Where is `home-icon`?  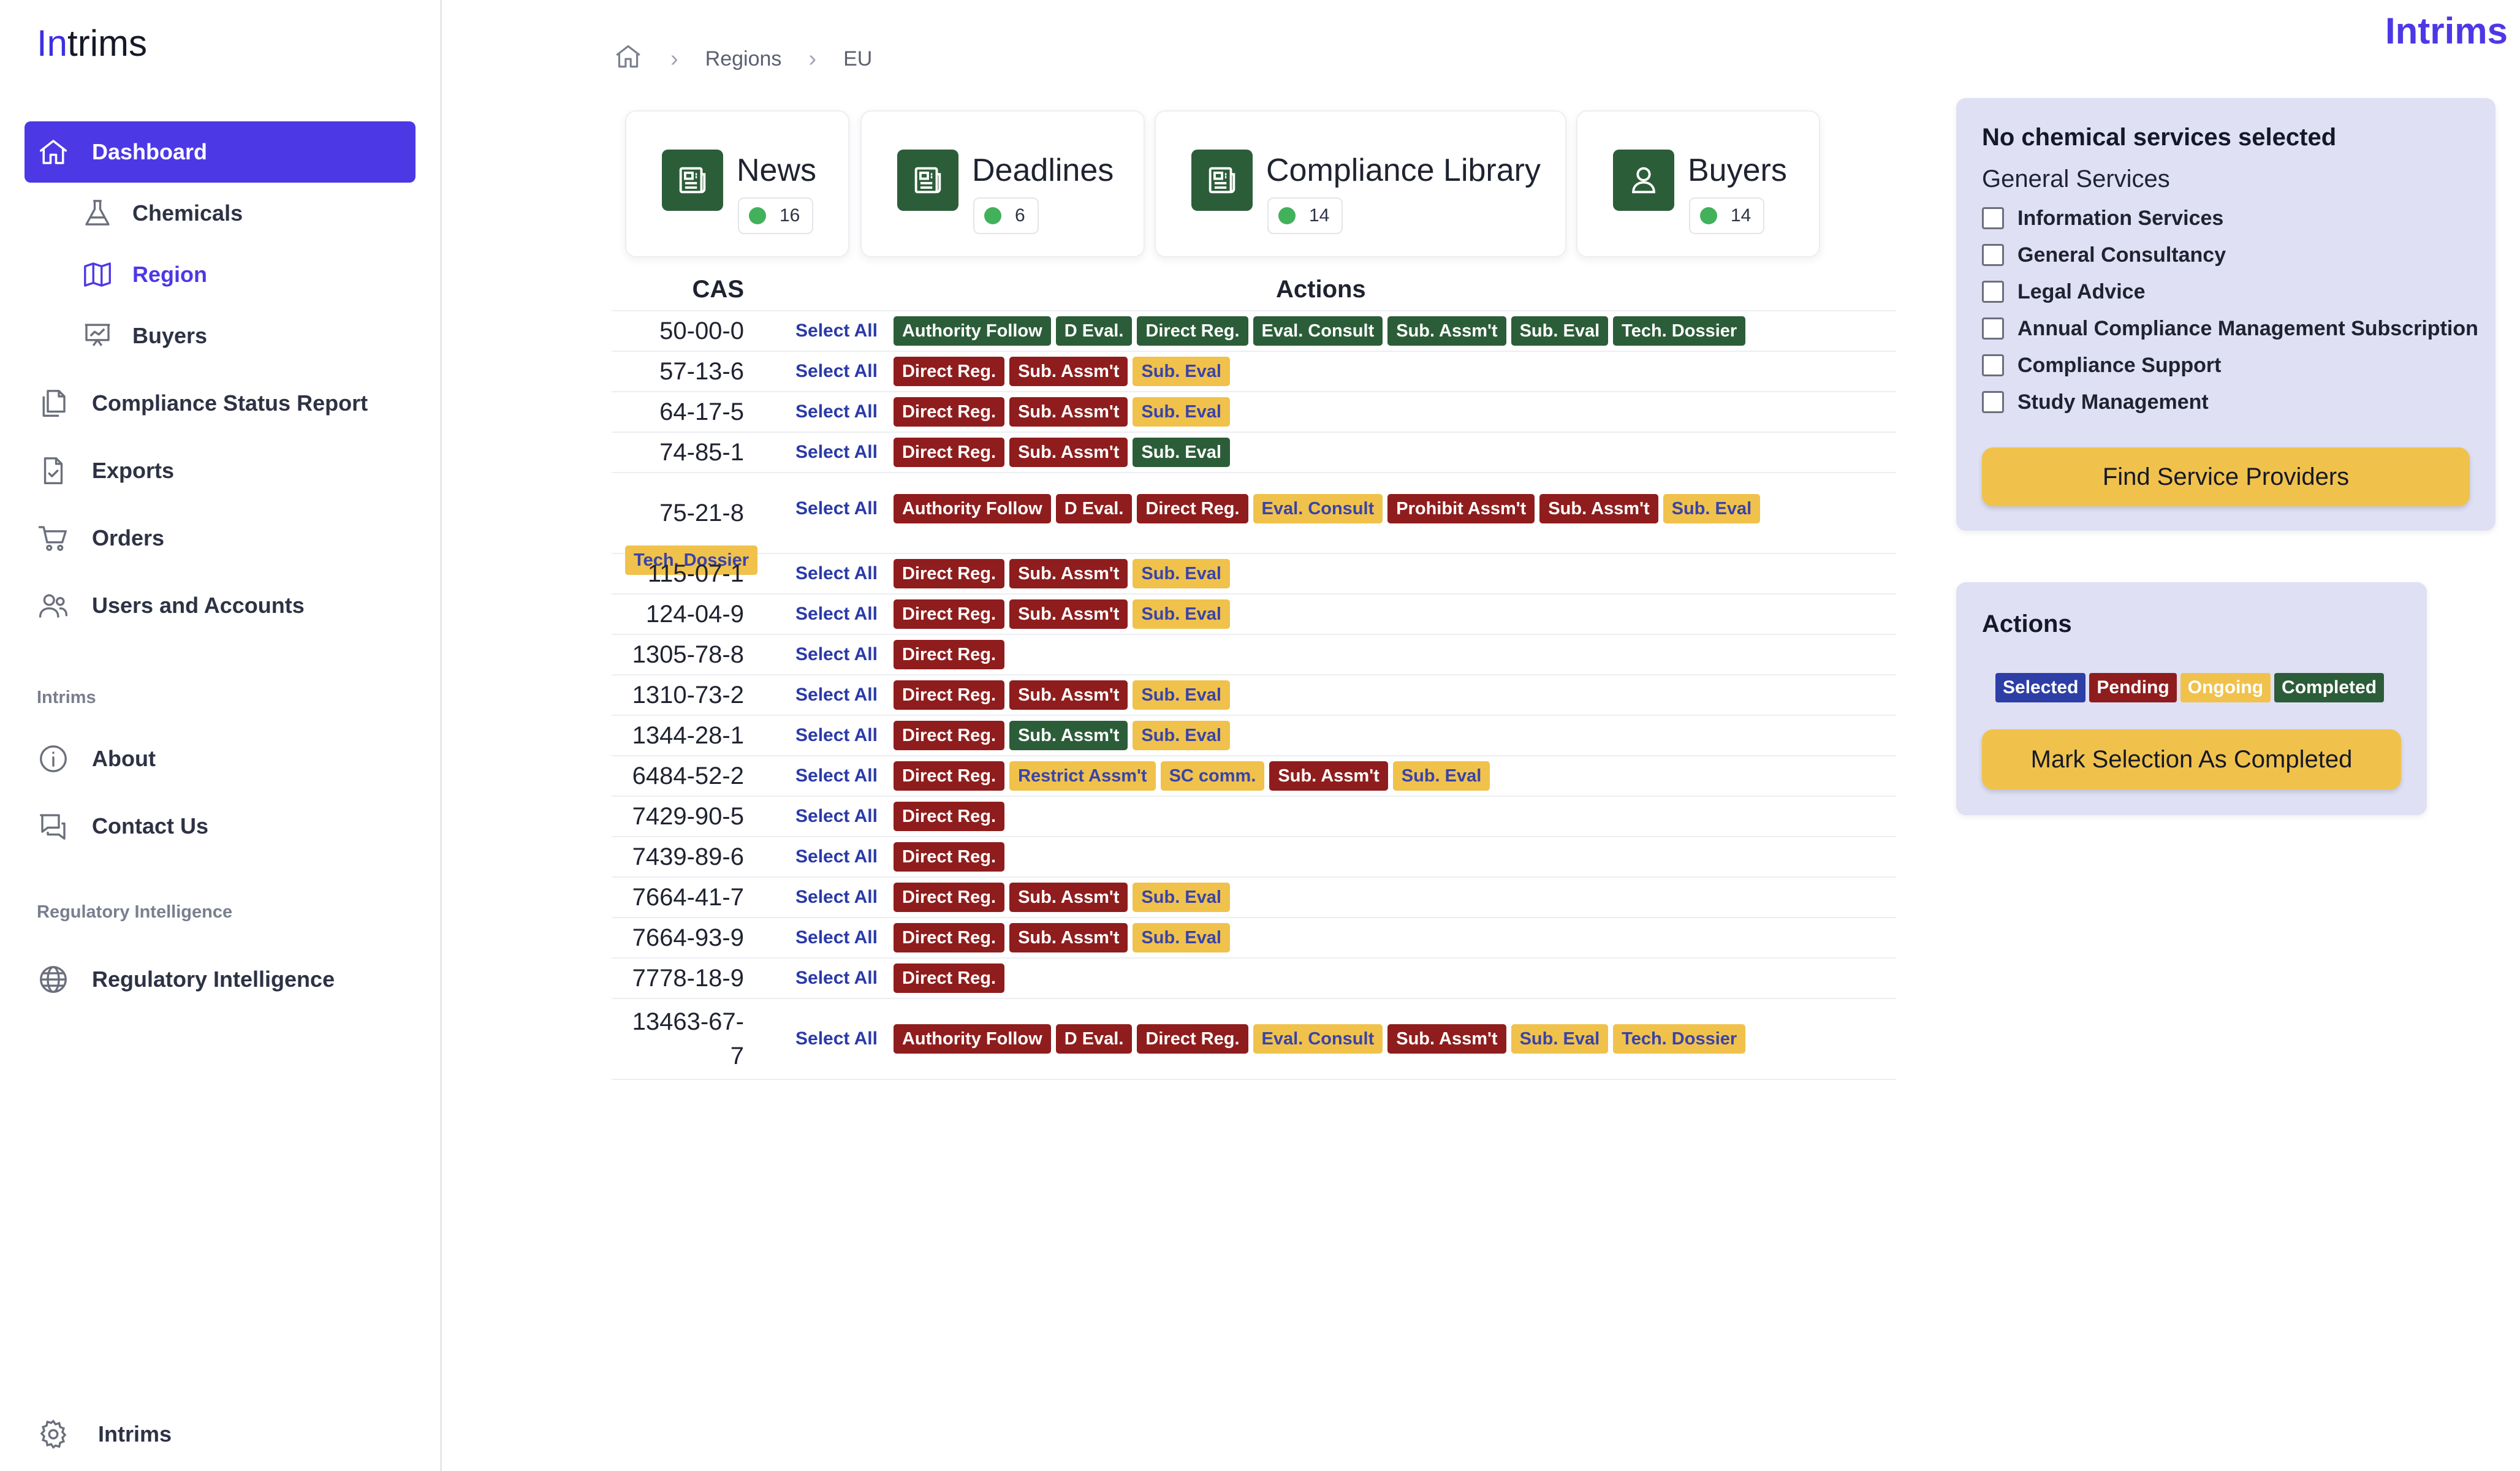 home-icon is located at coordinates (628, 59).